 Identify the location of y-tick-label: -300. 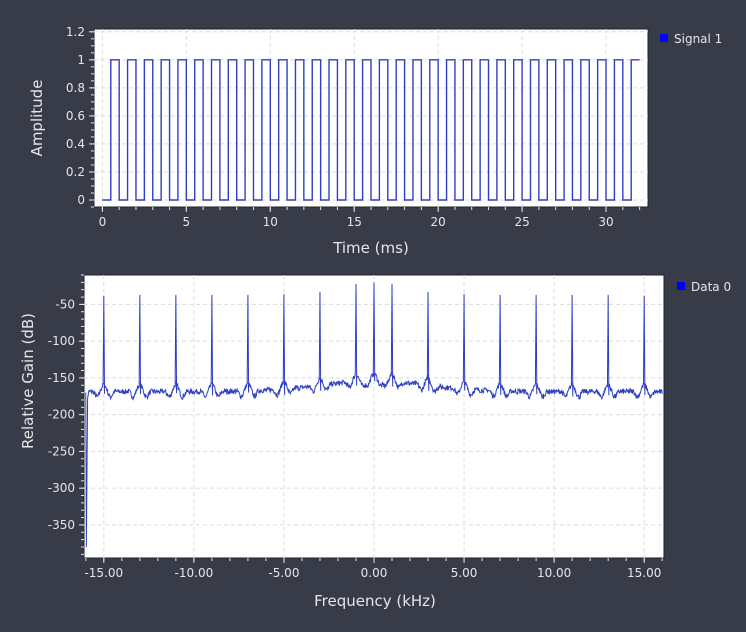
(61, 488).